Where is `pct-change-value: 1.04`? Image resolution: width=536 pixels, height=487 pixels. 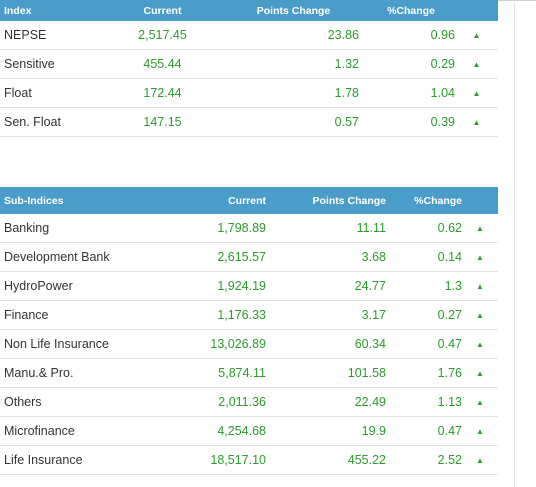
pct-change-value: 1.04 is located at coordinates (411, 93).